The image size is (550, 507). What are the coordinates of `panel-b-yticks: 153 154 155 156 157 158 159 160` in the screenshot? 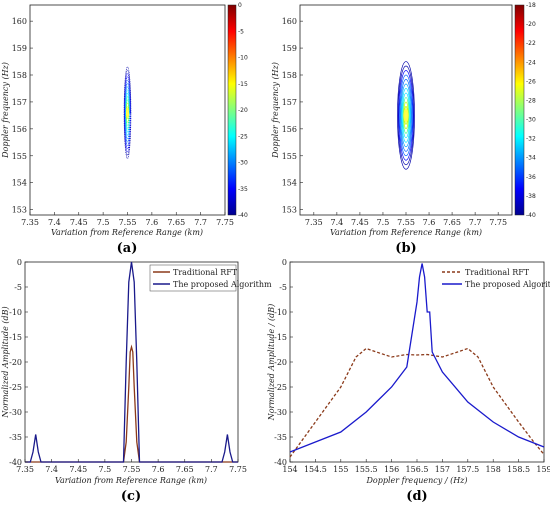 It's located at (292, 116).